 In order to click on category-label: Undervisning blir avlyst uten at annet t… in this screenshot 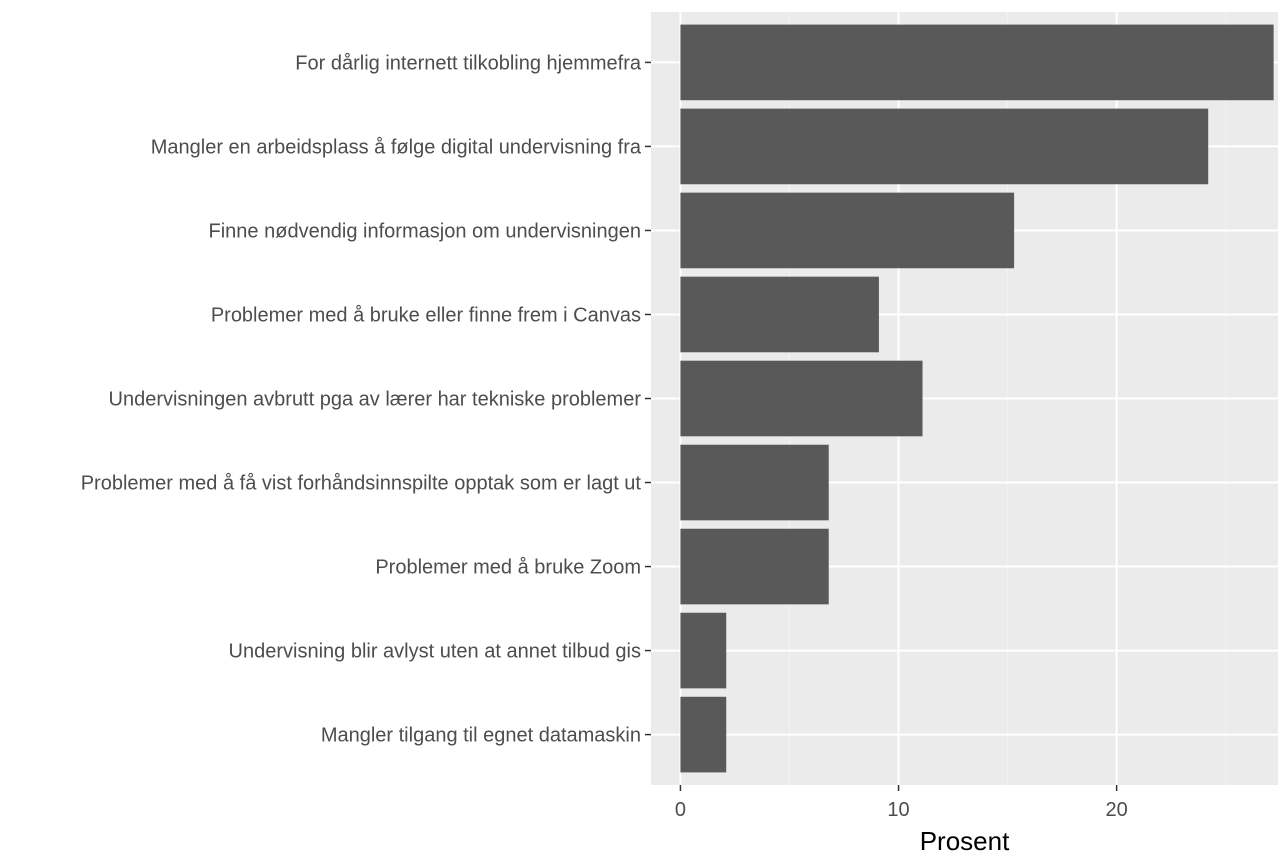, I will do `click(435, 652)`.